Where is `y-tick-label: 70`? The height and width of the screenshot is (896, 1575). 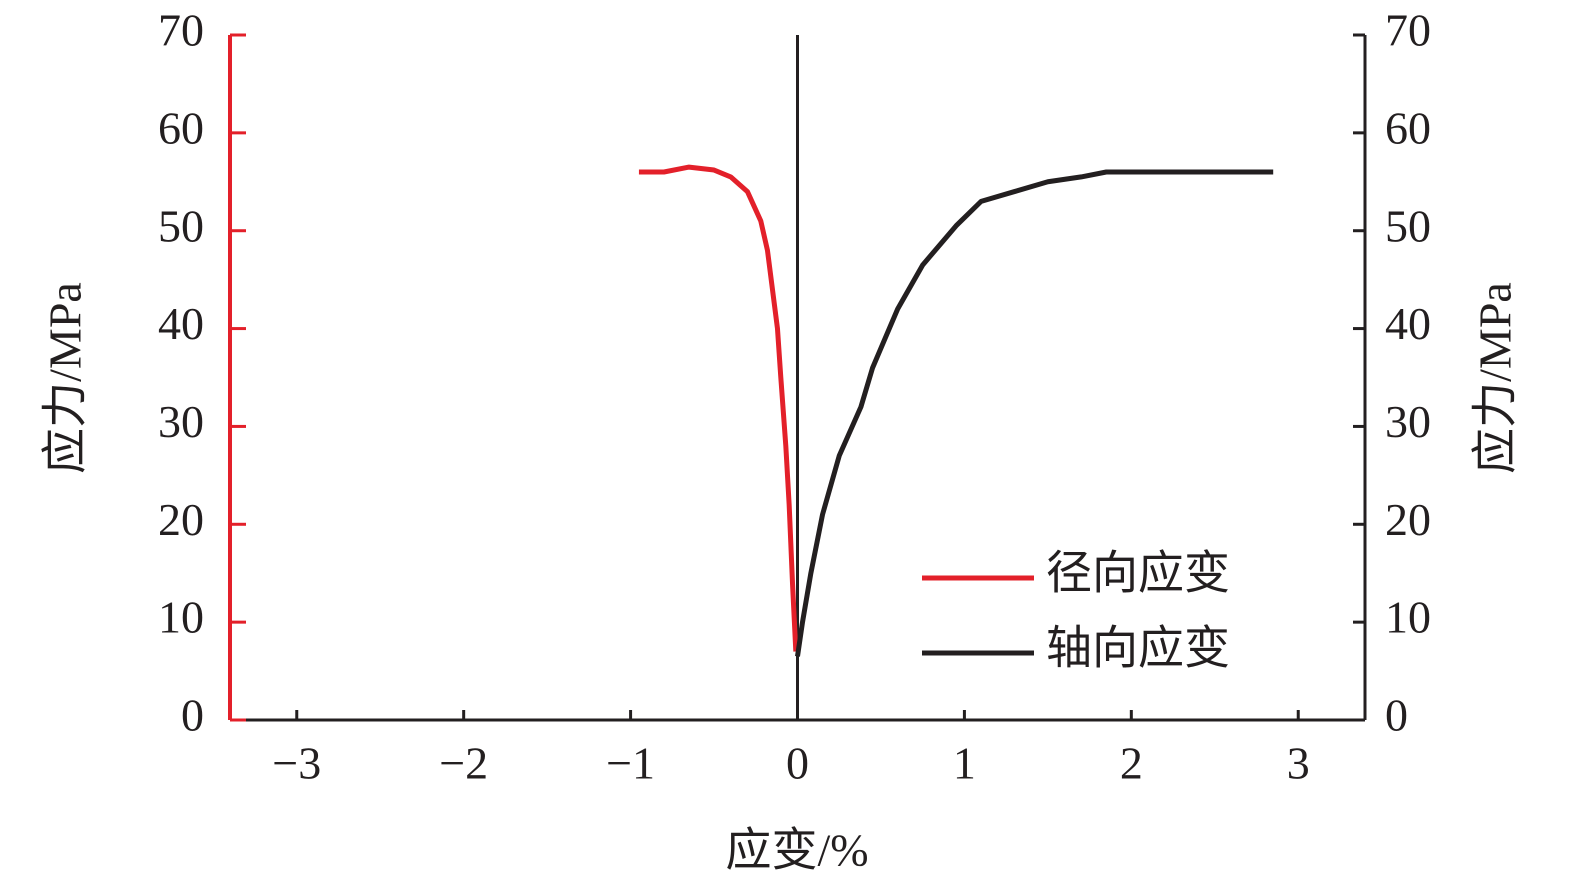 y-tick-label: 70 is located at coordinates (181, 30).